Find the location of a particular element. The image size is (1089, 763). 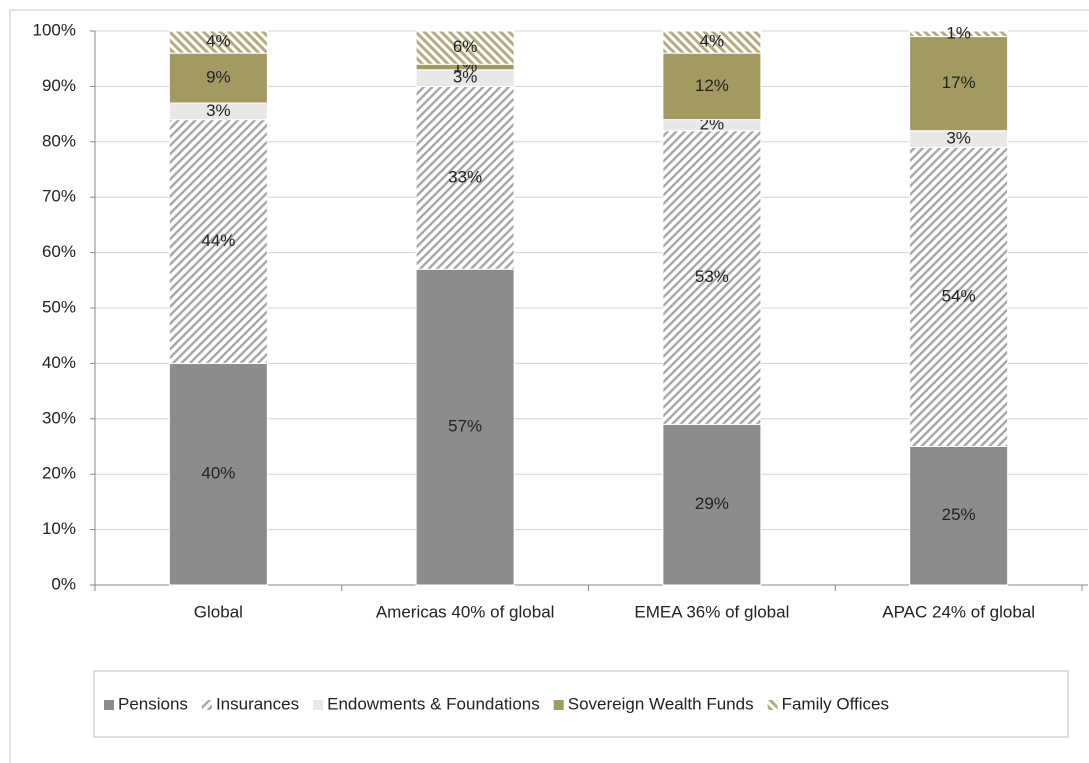

y-tick-label: 20% is located at coordinates (59, 473).